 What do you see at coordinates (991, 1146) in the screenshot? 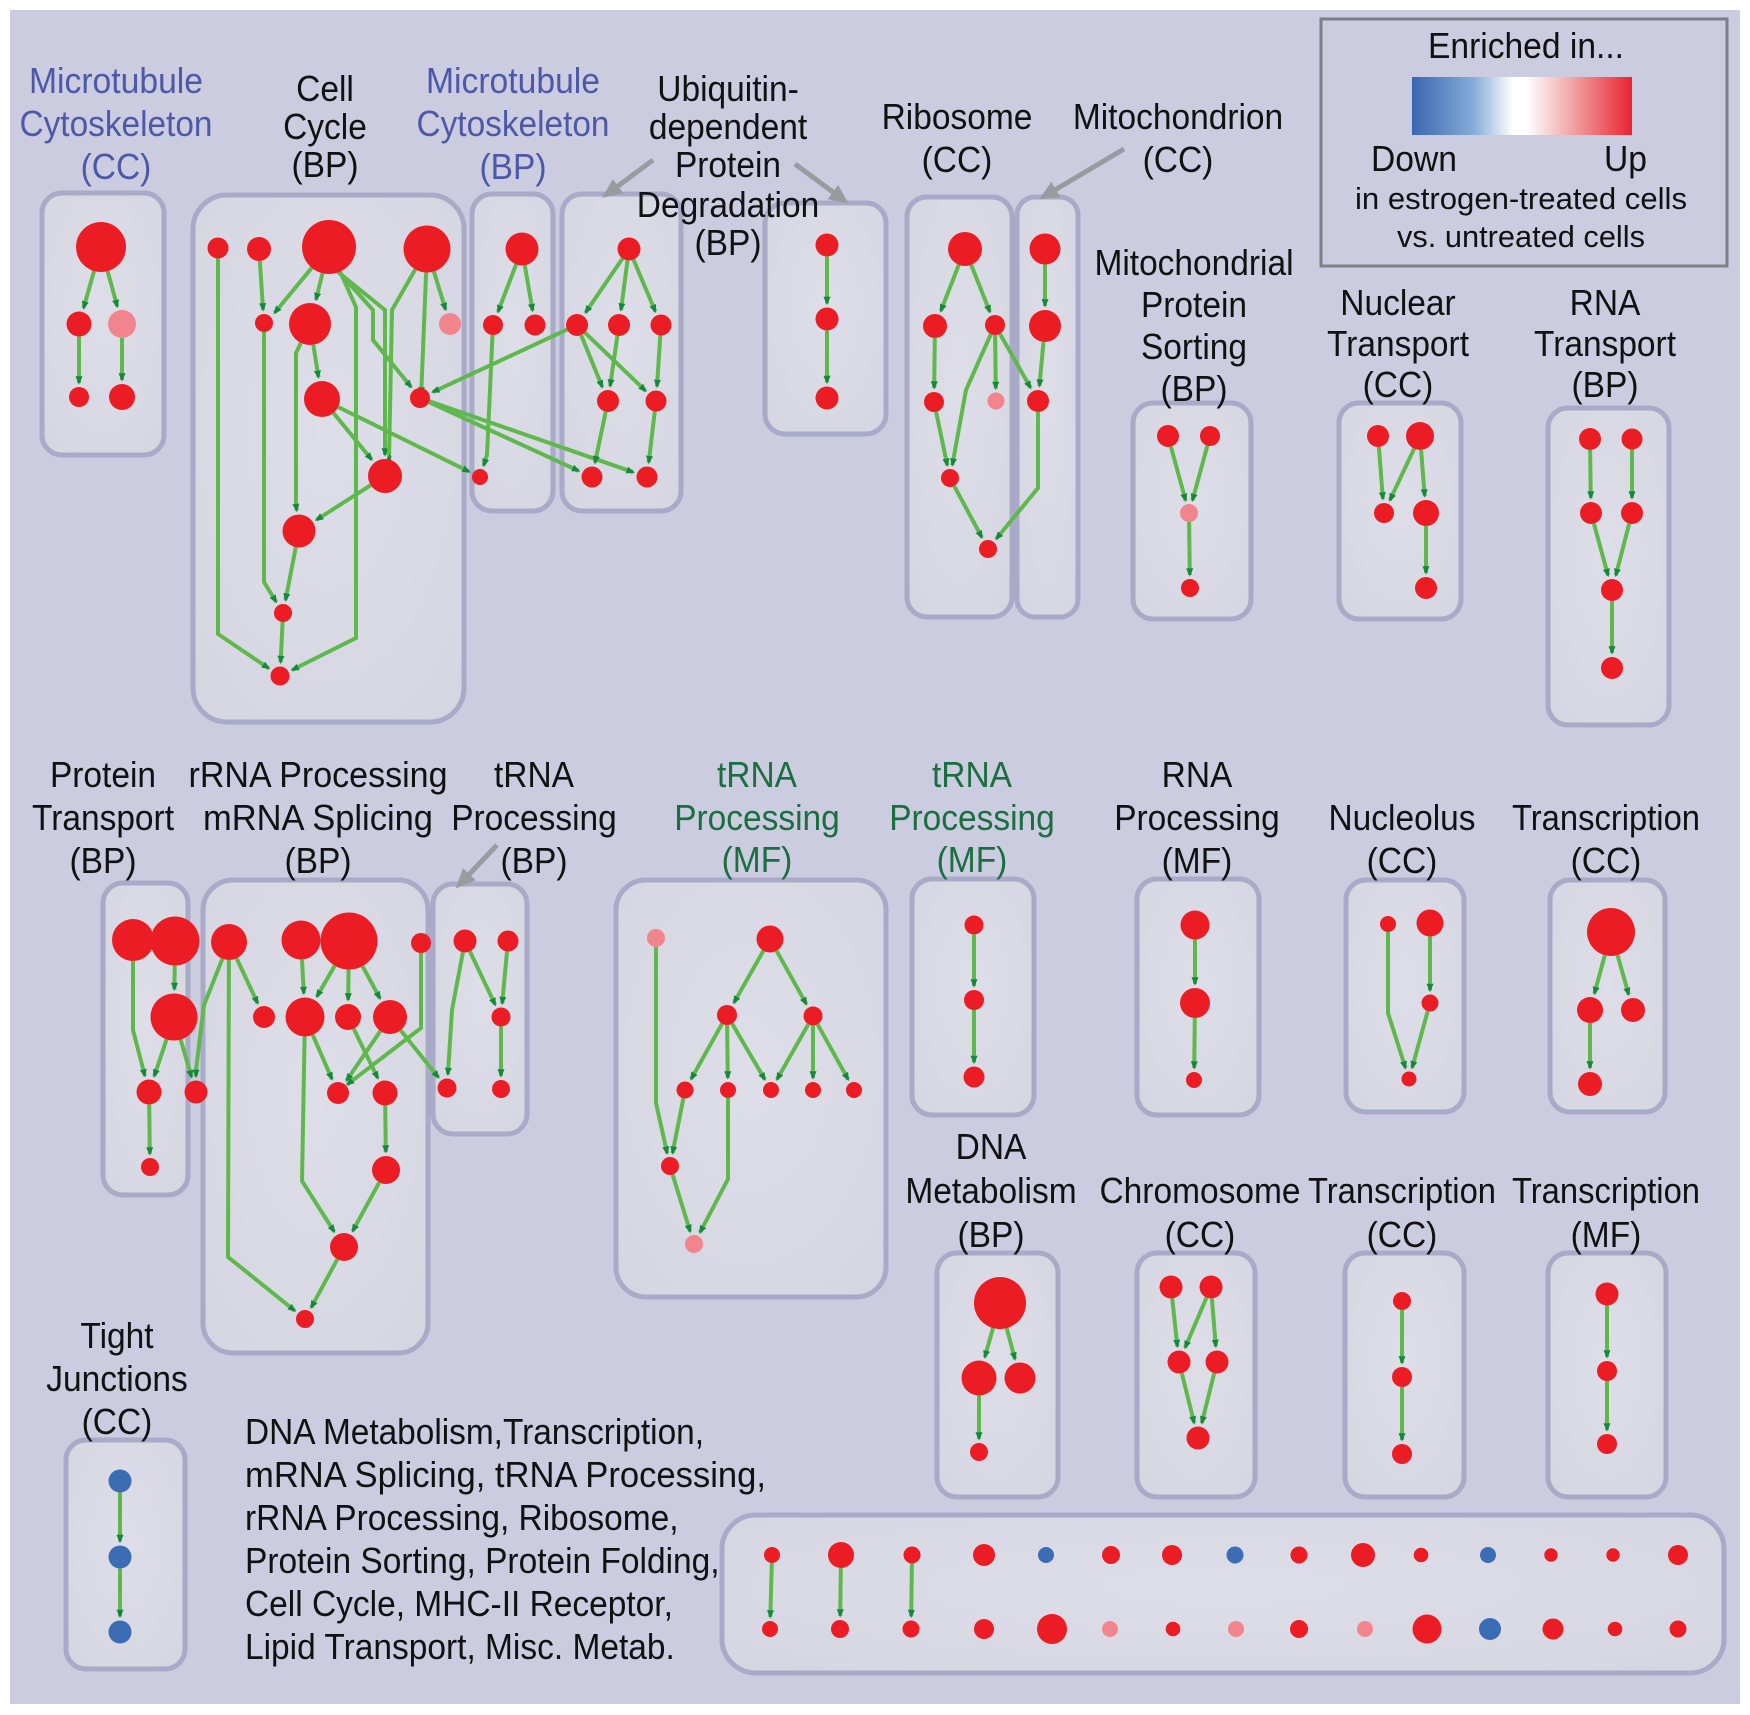
I see `svg-text: DNA` at bounding box center [991, 1146].